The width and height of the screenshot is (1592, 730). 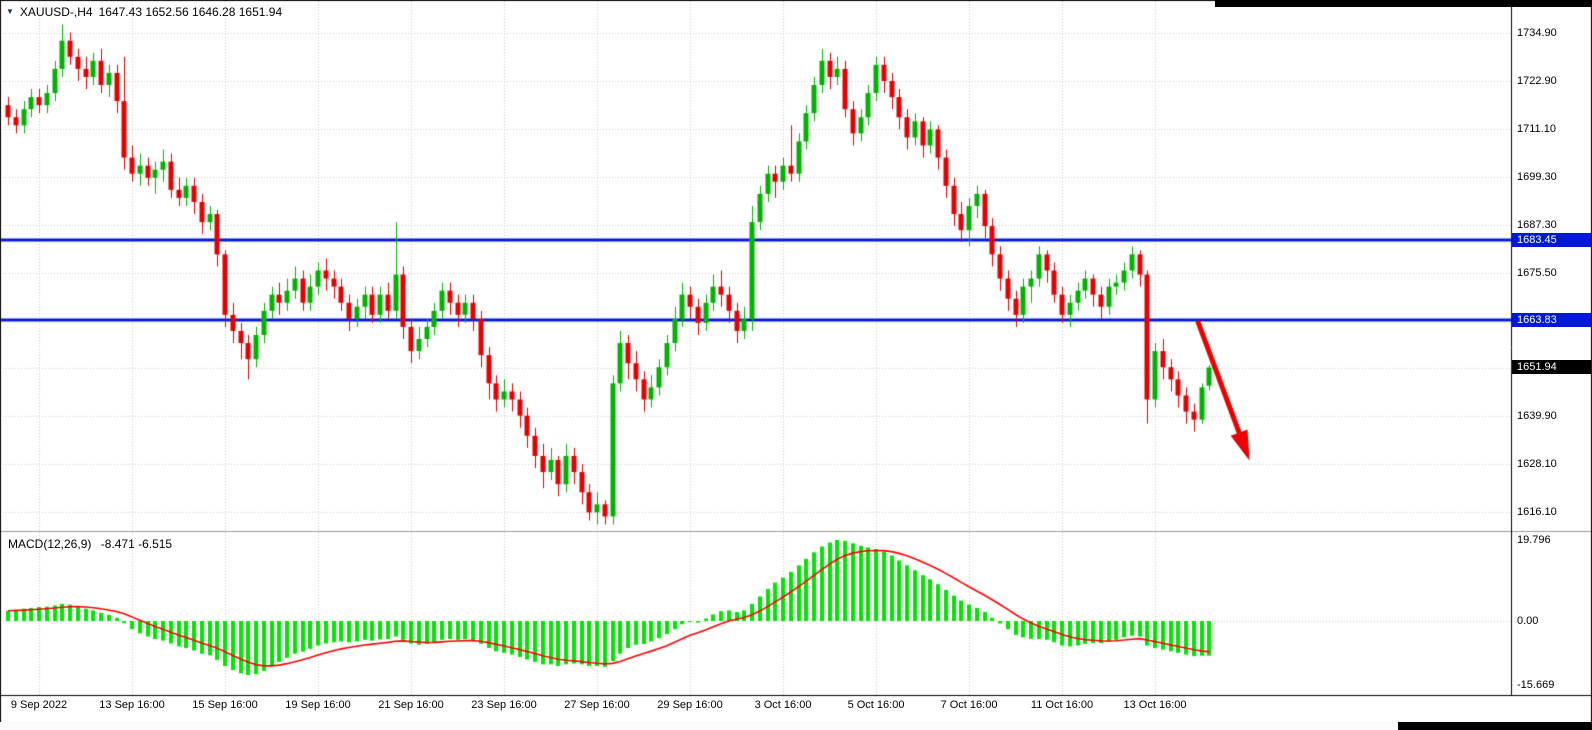 What do you see at coordinates (1551, 319) in the screenshot?
I see `hline-price-label: 1663.83` at bounding box center [1551, 319].